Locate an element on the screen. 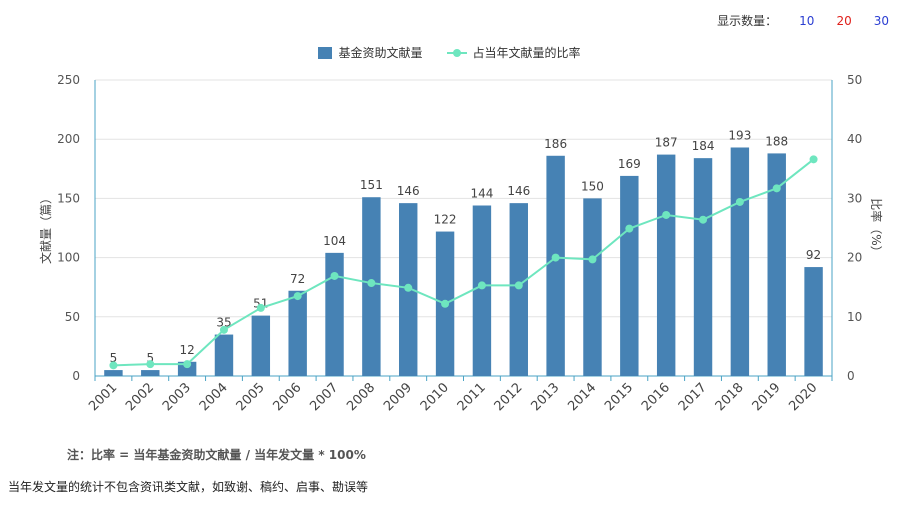 The height and width of the screenshot is (505, 899). bar-value-label: 35 is located at coordinates (223, 323).